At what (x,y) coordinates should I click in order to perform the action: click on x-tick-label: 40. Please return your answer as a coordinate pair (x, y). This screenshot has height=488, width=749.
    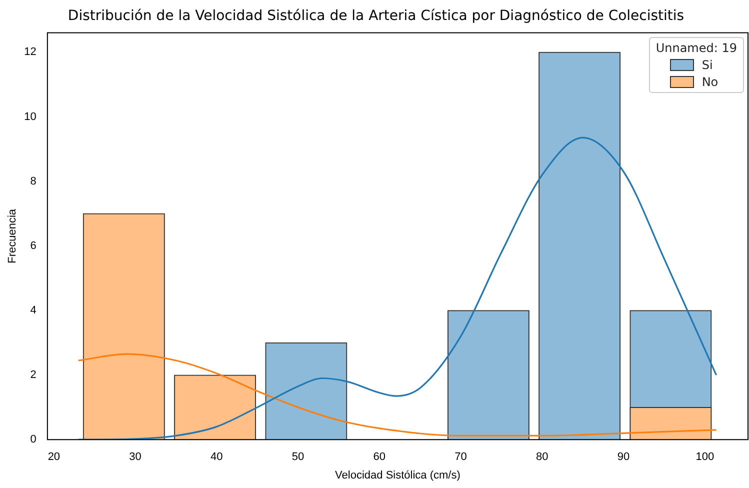
    Looking at the image, I should click on (216, 457).